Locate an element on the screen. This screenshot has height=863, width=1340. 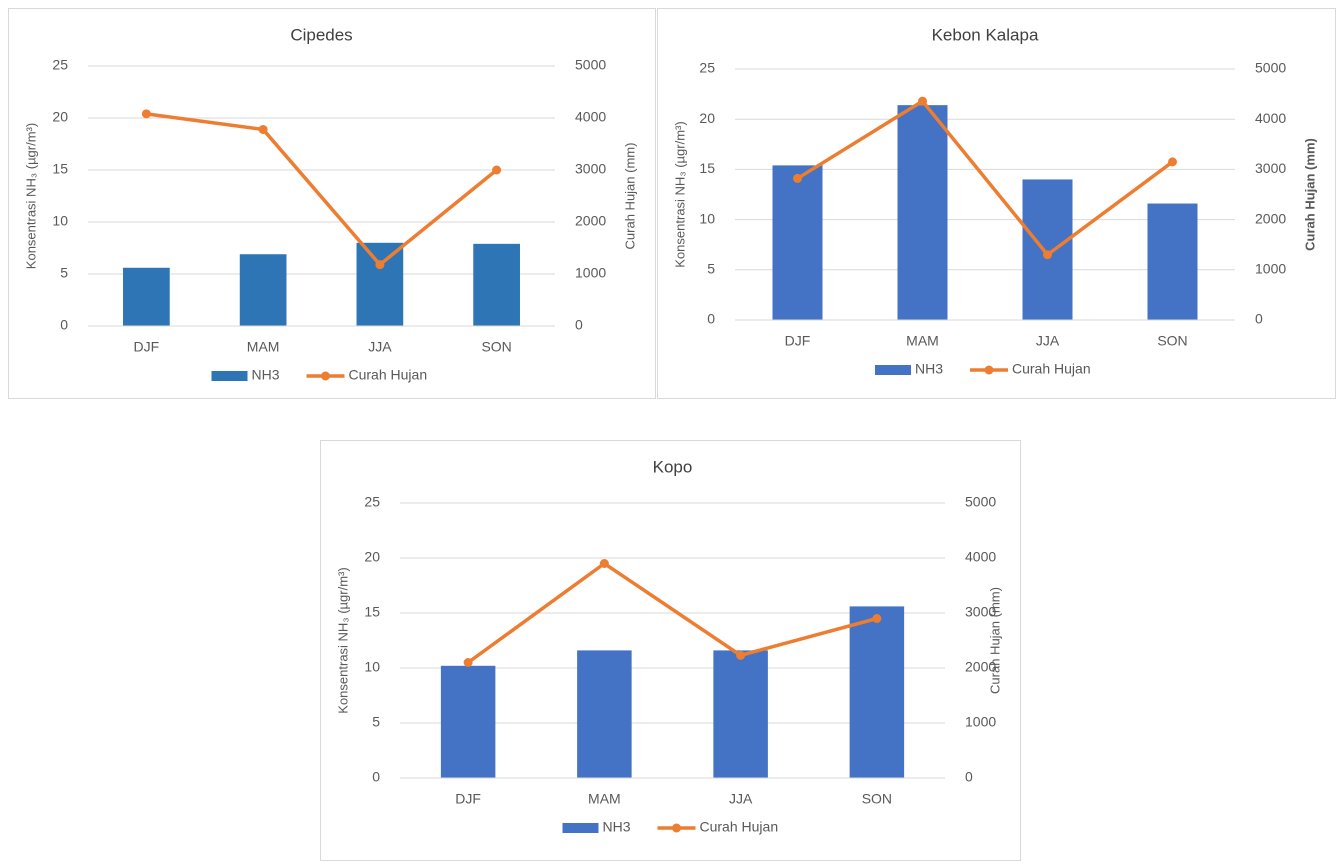
chart-title: Cipedes is located at coordinates (321, 34).